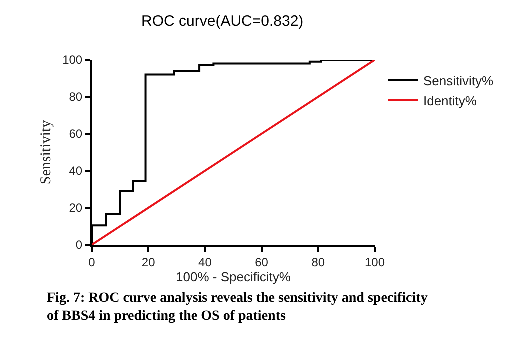 The width and height of the screenshot is (530, 349). What do you see at coordinates (79, 245) in the screenshot?
I see `y-tick-label: 0` at bounding box center [79, 245].